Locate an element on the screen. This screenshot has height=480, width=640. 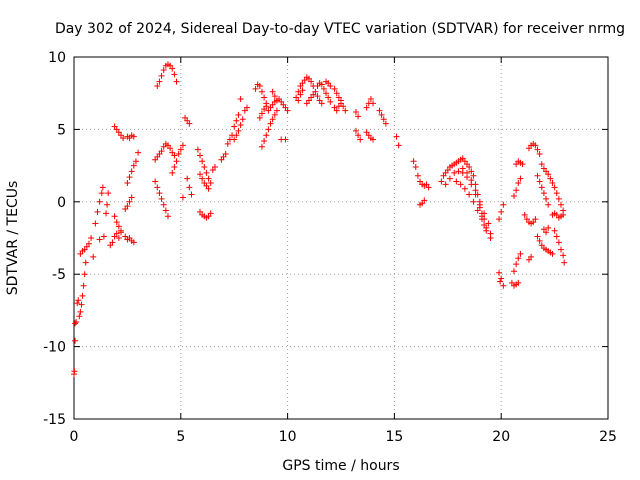
x-tick-label: 25 is located at coordinates (608, 437).